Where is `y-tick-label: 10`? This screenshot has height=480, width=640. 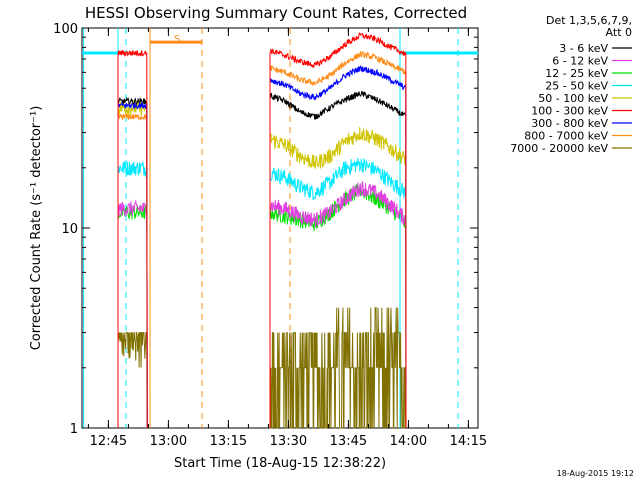
y-tick-label: 10 is located at coordinates (69, 229).